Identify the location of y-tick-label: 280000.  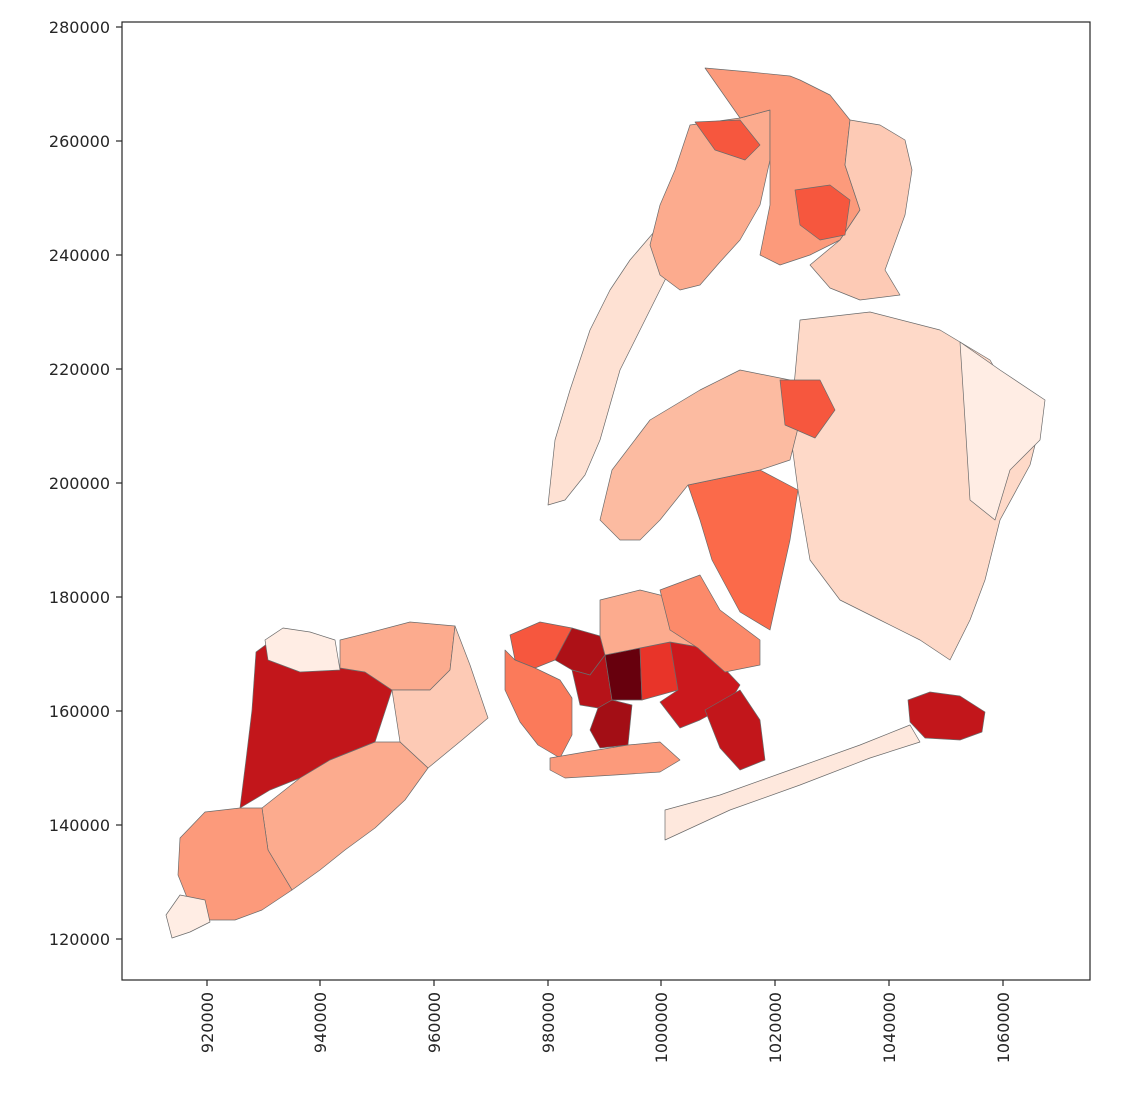
(79, 27).